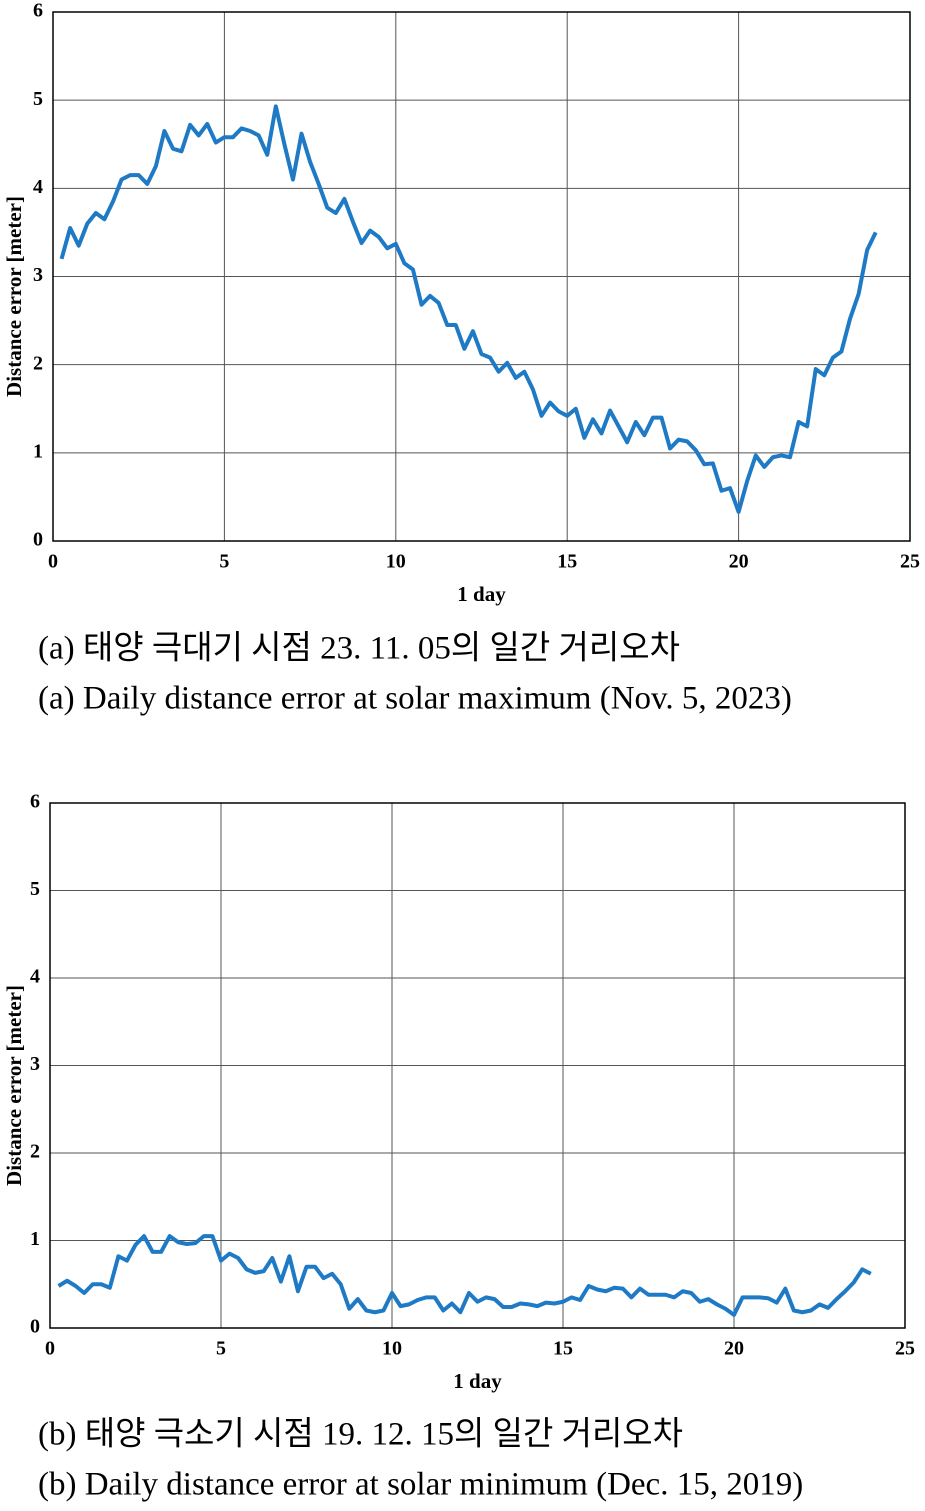 The width and height of the screenshot is (925, 1511). Describe the element at coordinates (464, 1275) in the screenshot. I see `data-line` at that location.